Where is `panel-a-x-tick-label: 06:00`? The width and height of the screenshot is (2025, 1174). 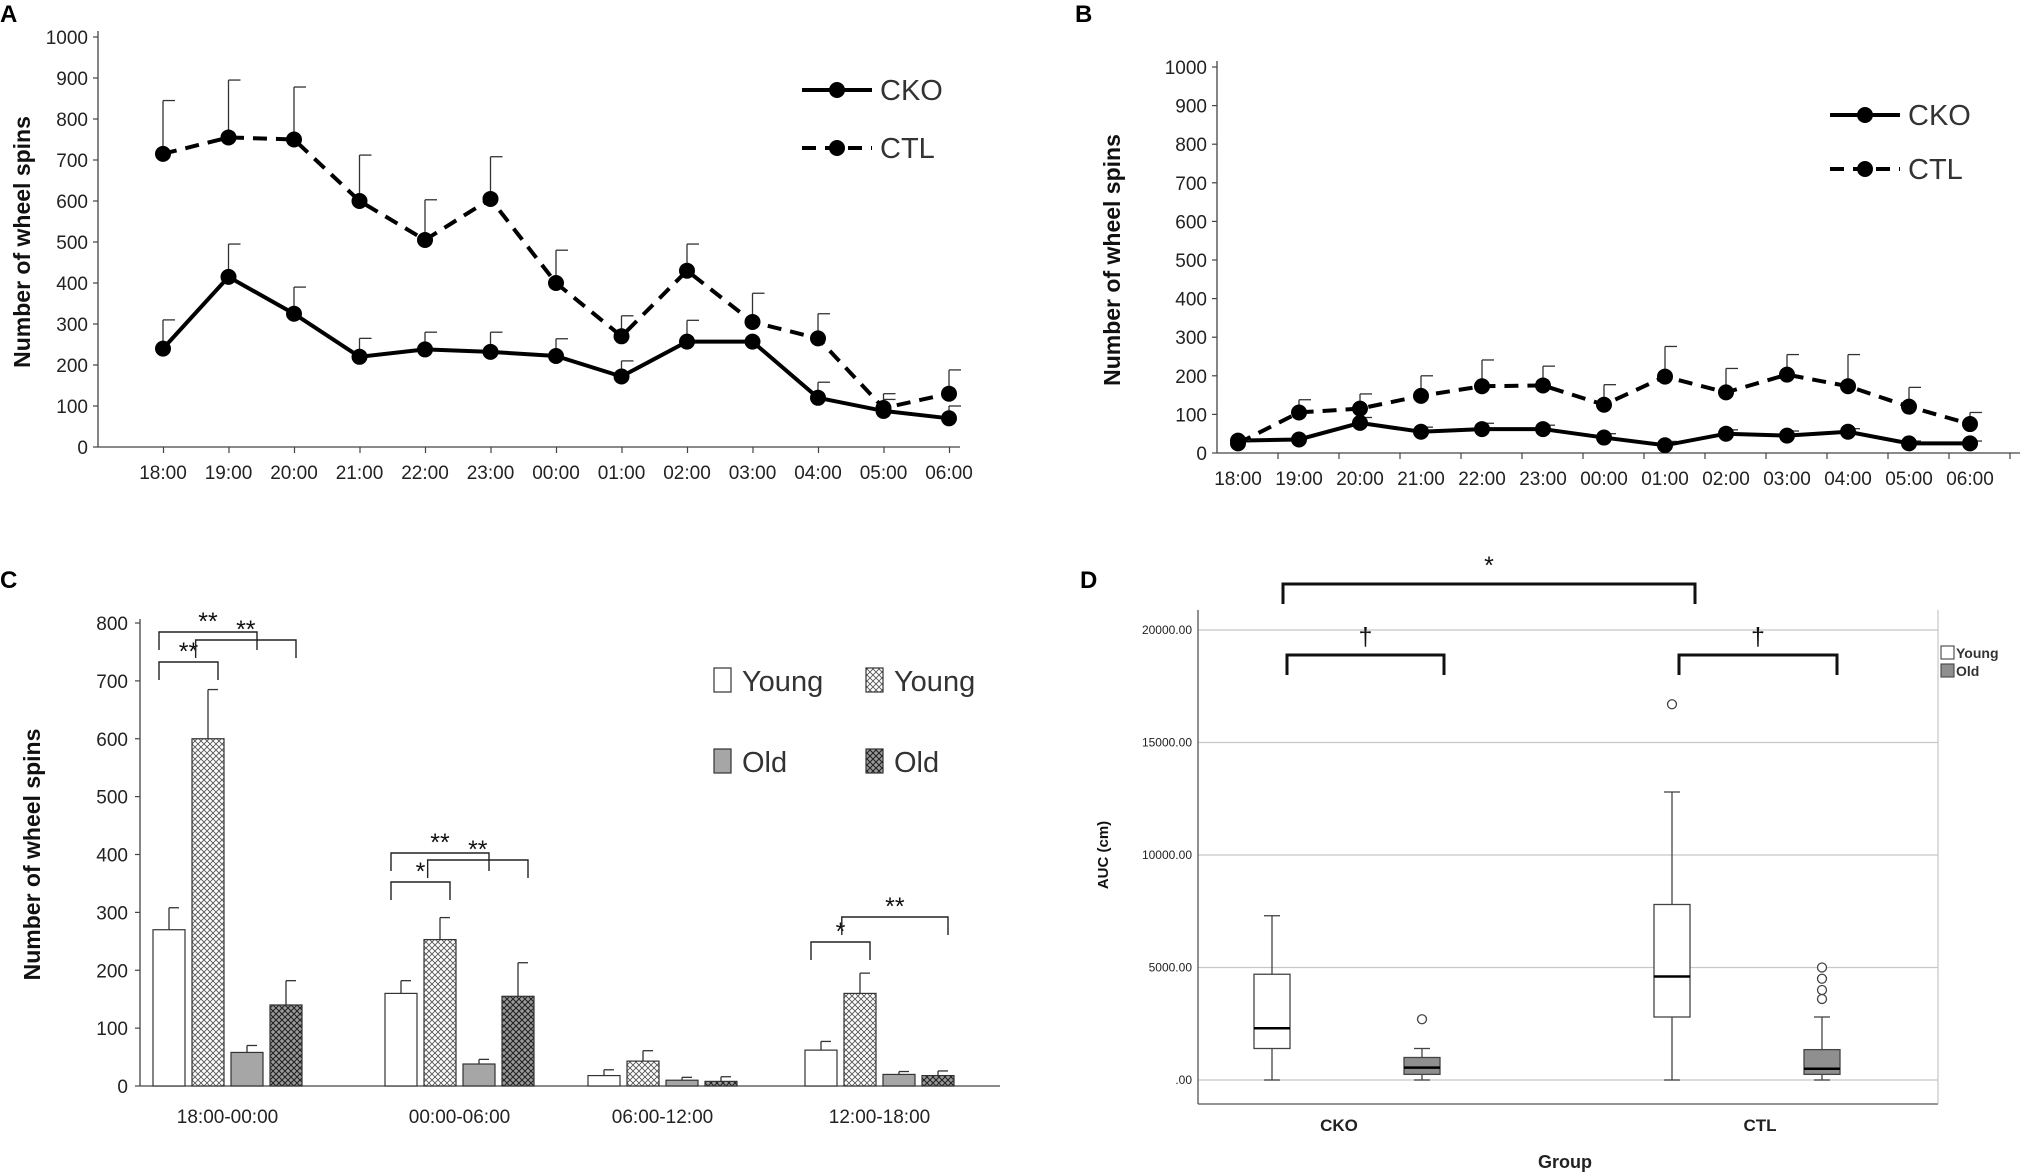
panel-a-x-tick-label: 06:00 is located at coordinates (949, 473).